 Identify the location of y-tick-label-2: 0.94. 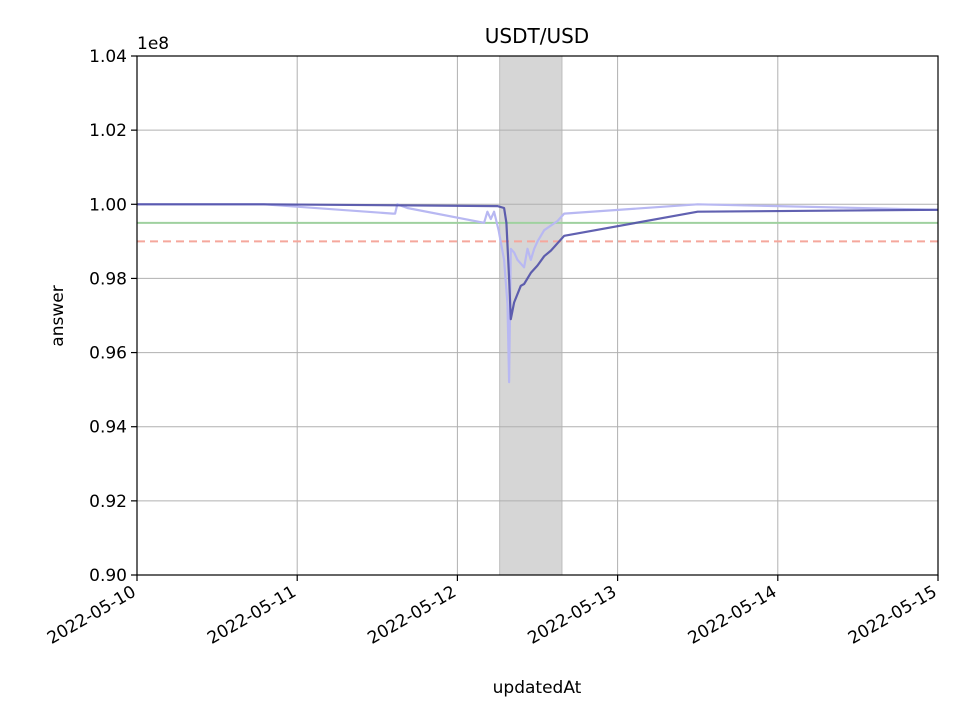
(108, 428).